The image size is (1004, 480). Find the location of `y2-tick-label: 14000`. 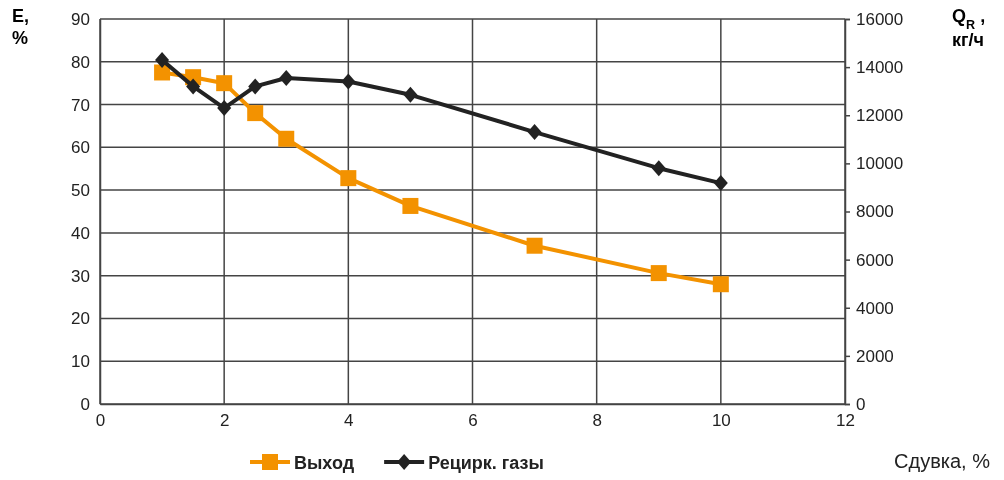

y2-tick-label: 14000 is located at coordinates (880, 68).